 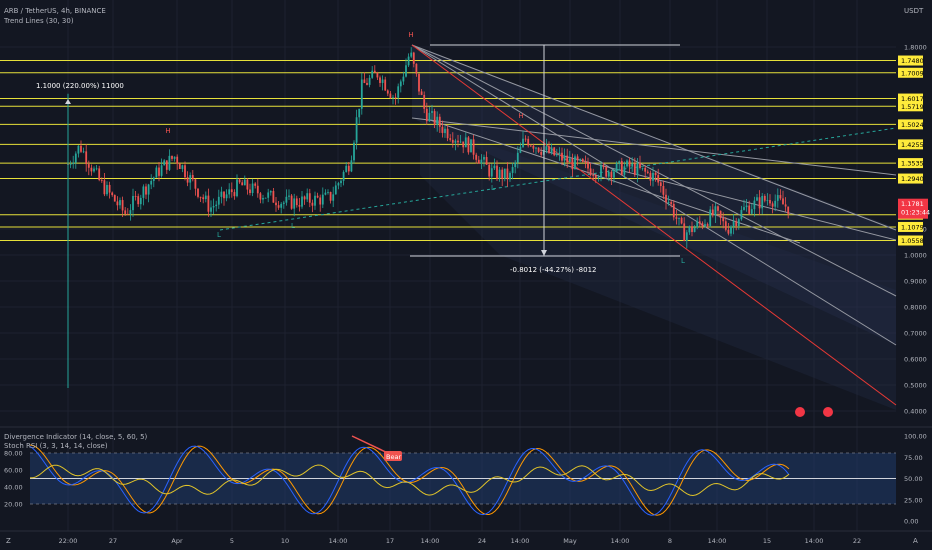 I want to click on time-tick-label: 17, so click(x=390, y=541).